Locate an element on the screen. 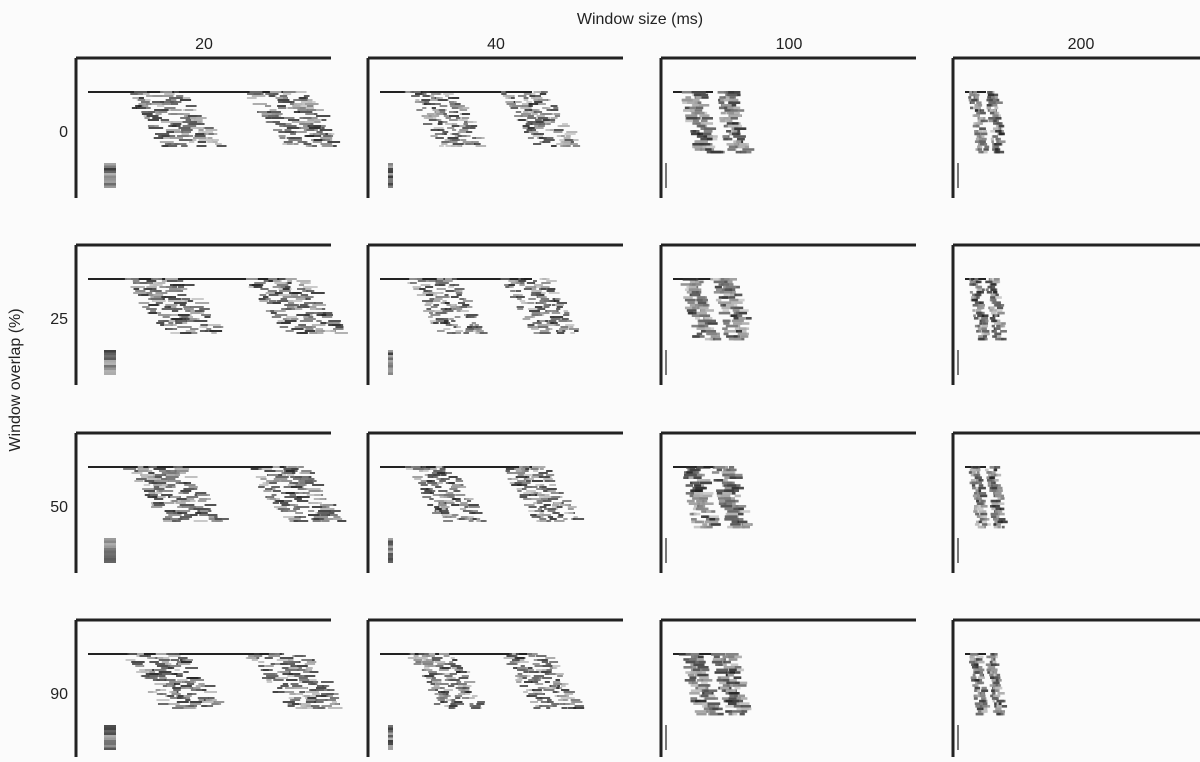 The height and width of the screenshot is (762, 1200). row-axis-title: Window overlap (%) is located at coordinates (15, 379).